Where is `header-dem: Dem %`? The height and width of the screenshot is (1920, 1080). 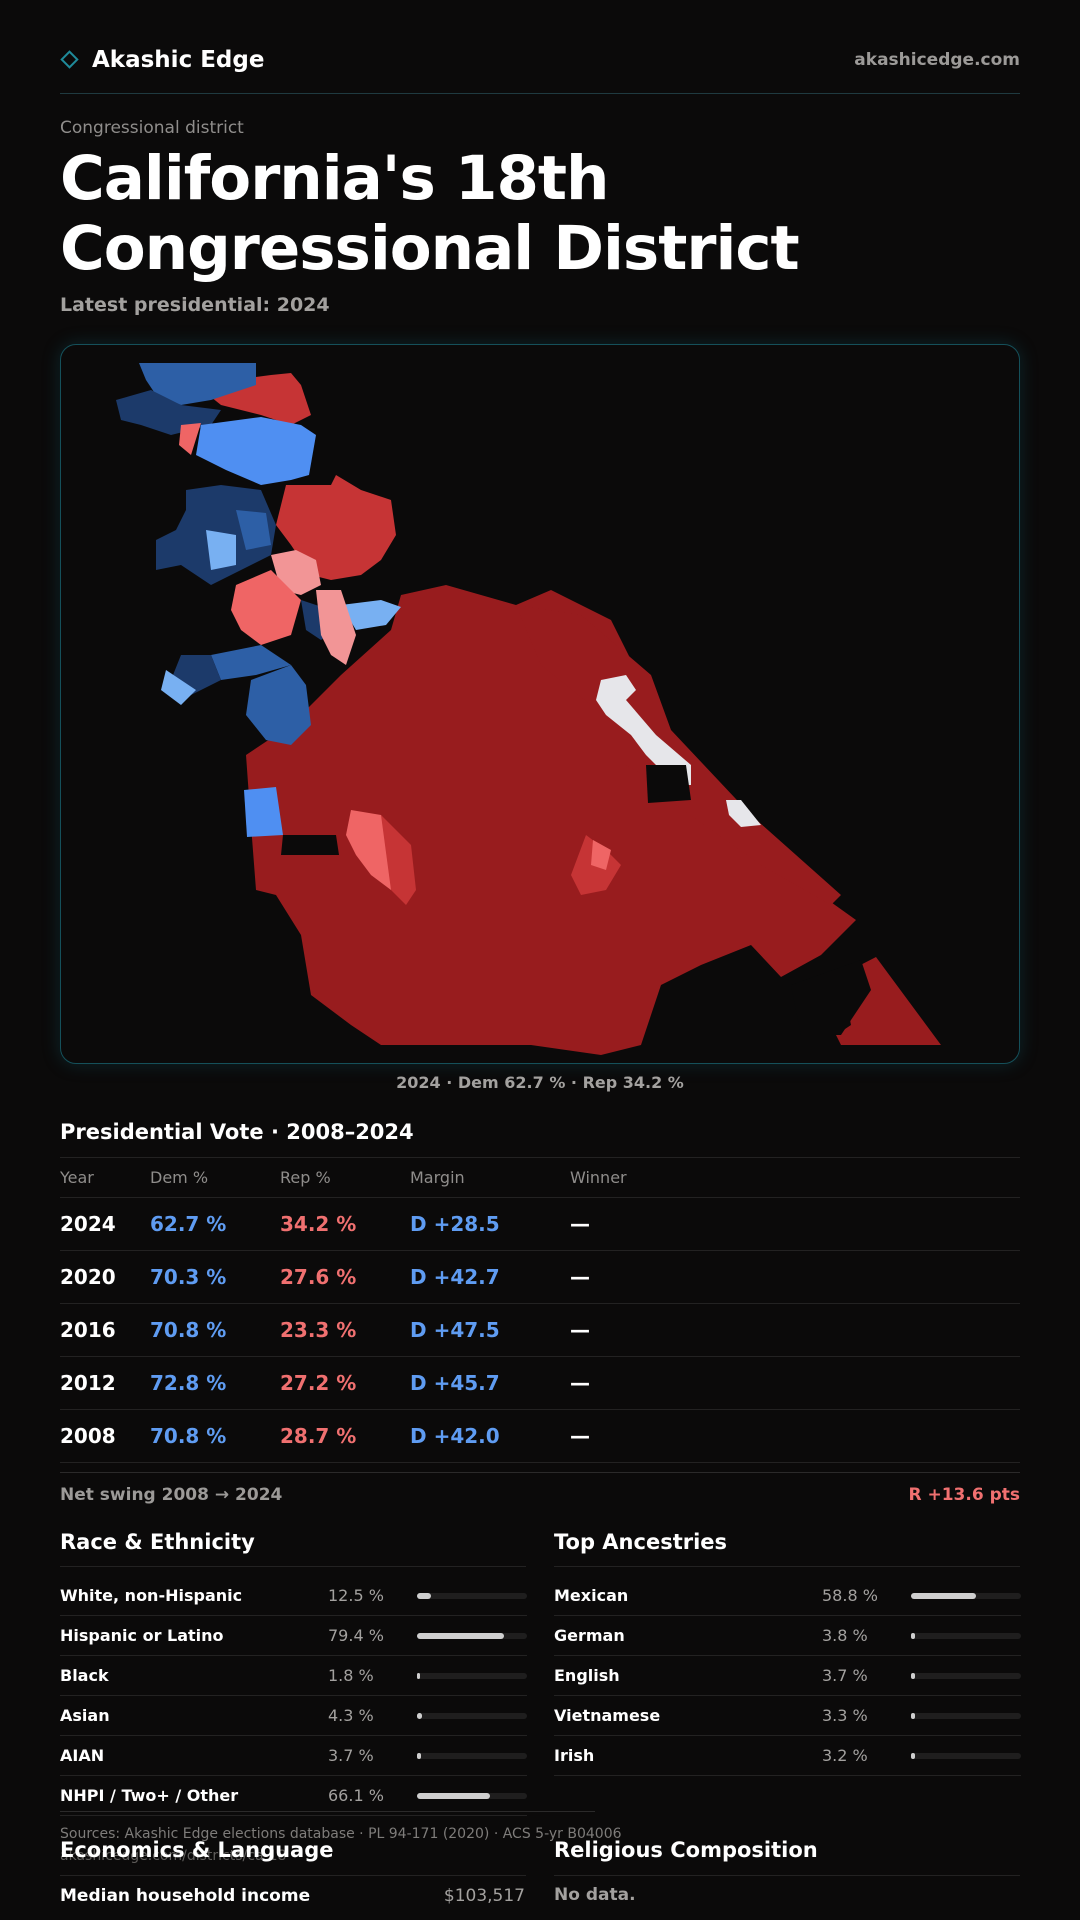
header-dem: Dem % is located at coordinates (179, 1177).